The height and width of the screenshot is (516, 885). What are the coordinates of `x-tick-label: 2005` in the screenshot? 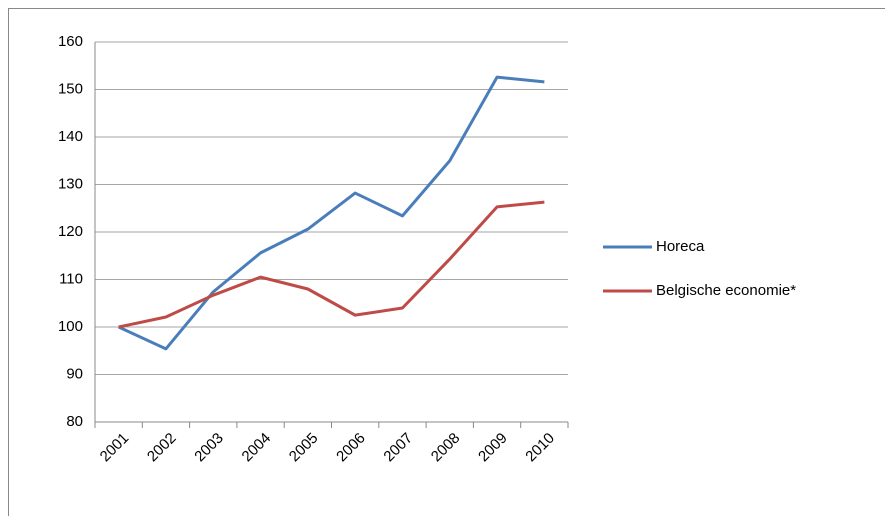 It's located at (304, 448).